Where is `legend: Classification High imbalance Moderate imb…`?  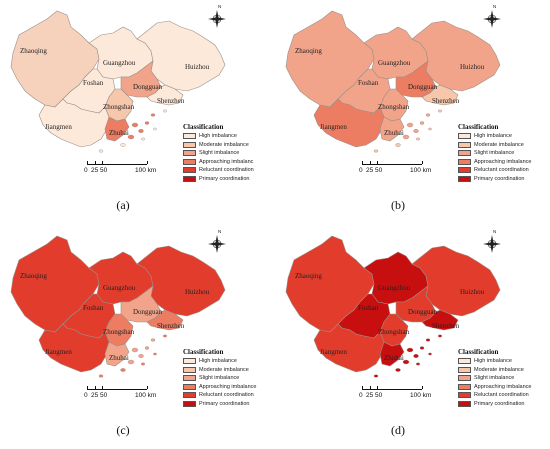 legend: Classification High imbalance Moderate imb… is located at coordinates (218, 153).